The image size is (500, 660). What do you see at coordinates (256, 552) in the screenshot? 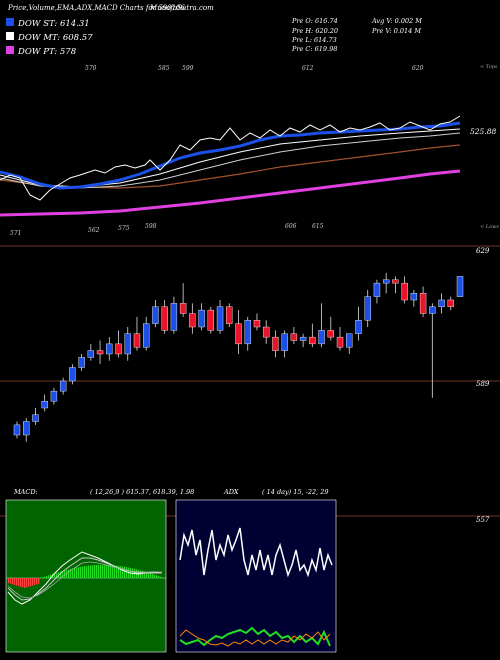
I see `adx-line` at bounding box center [256, 552].